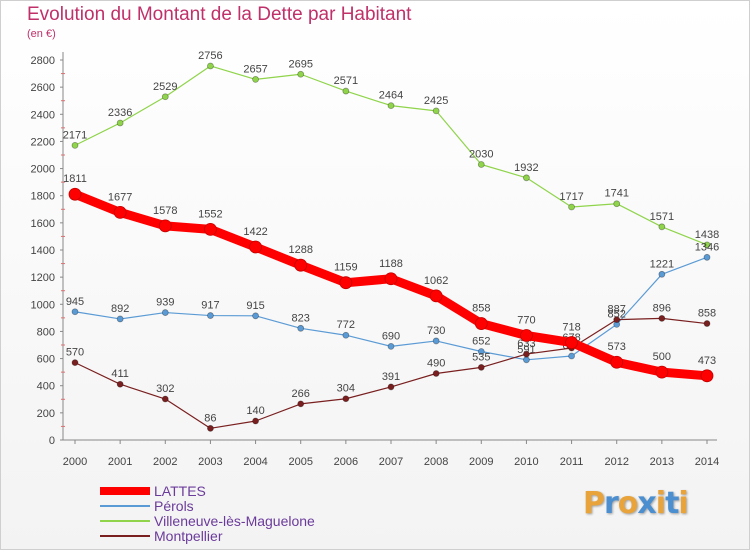  What do you see at coordinates (75, 302) in the screenshot?
I see `data-label: 945` at bounding box center [75, 302].